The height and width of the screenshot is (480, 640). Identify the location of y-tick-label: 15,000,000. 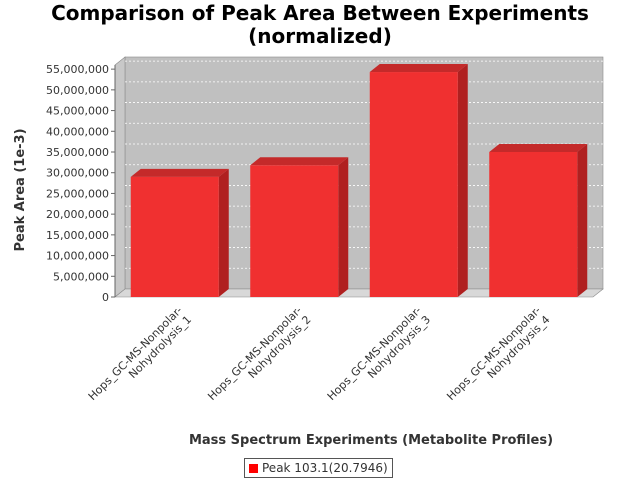
(77, 235).